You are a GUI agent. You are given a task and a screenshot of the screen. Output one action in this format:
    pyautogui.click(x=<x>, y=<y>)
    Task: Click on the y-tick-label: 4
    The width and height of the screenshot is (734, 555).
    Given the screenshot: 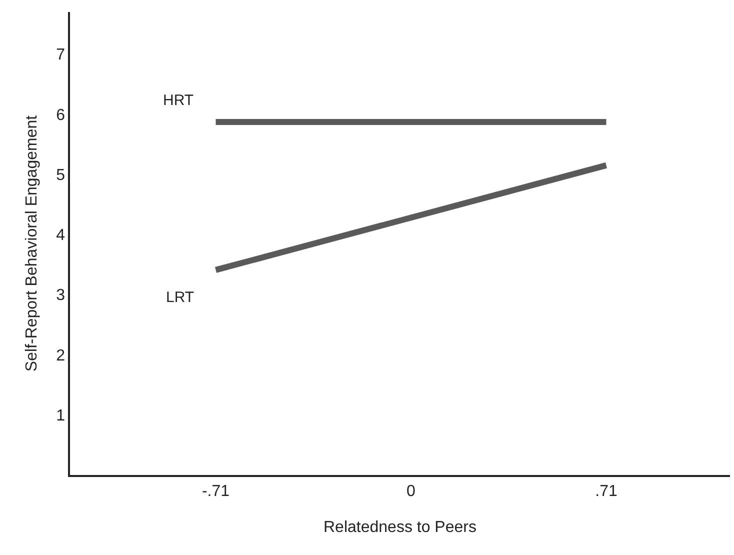 What is the action you would take?
    pyautogui.click(x=61, y=235)
    